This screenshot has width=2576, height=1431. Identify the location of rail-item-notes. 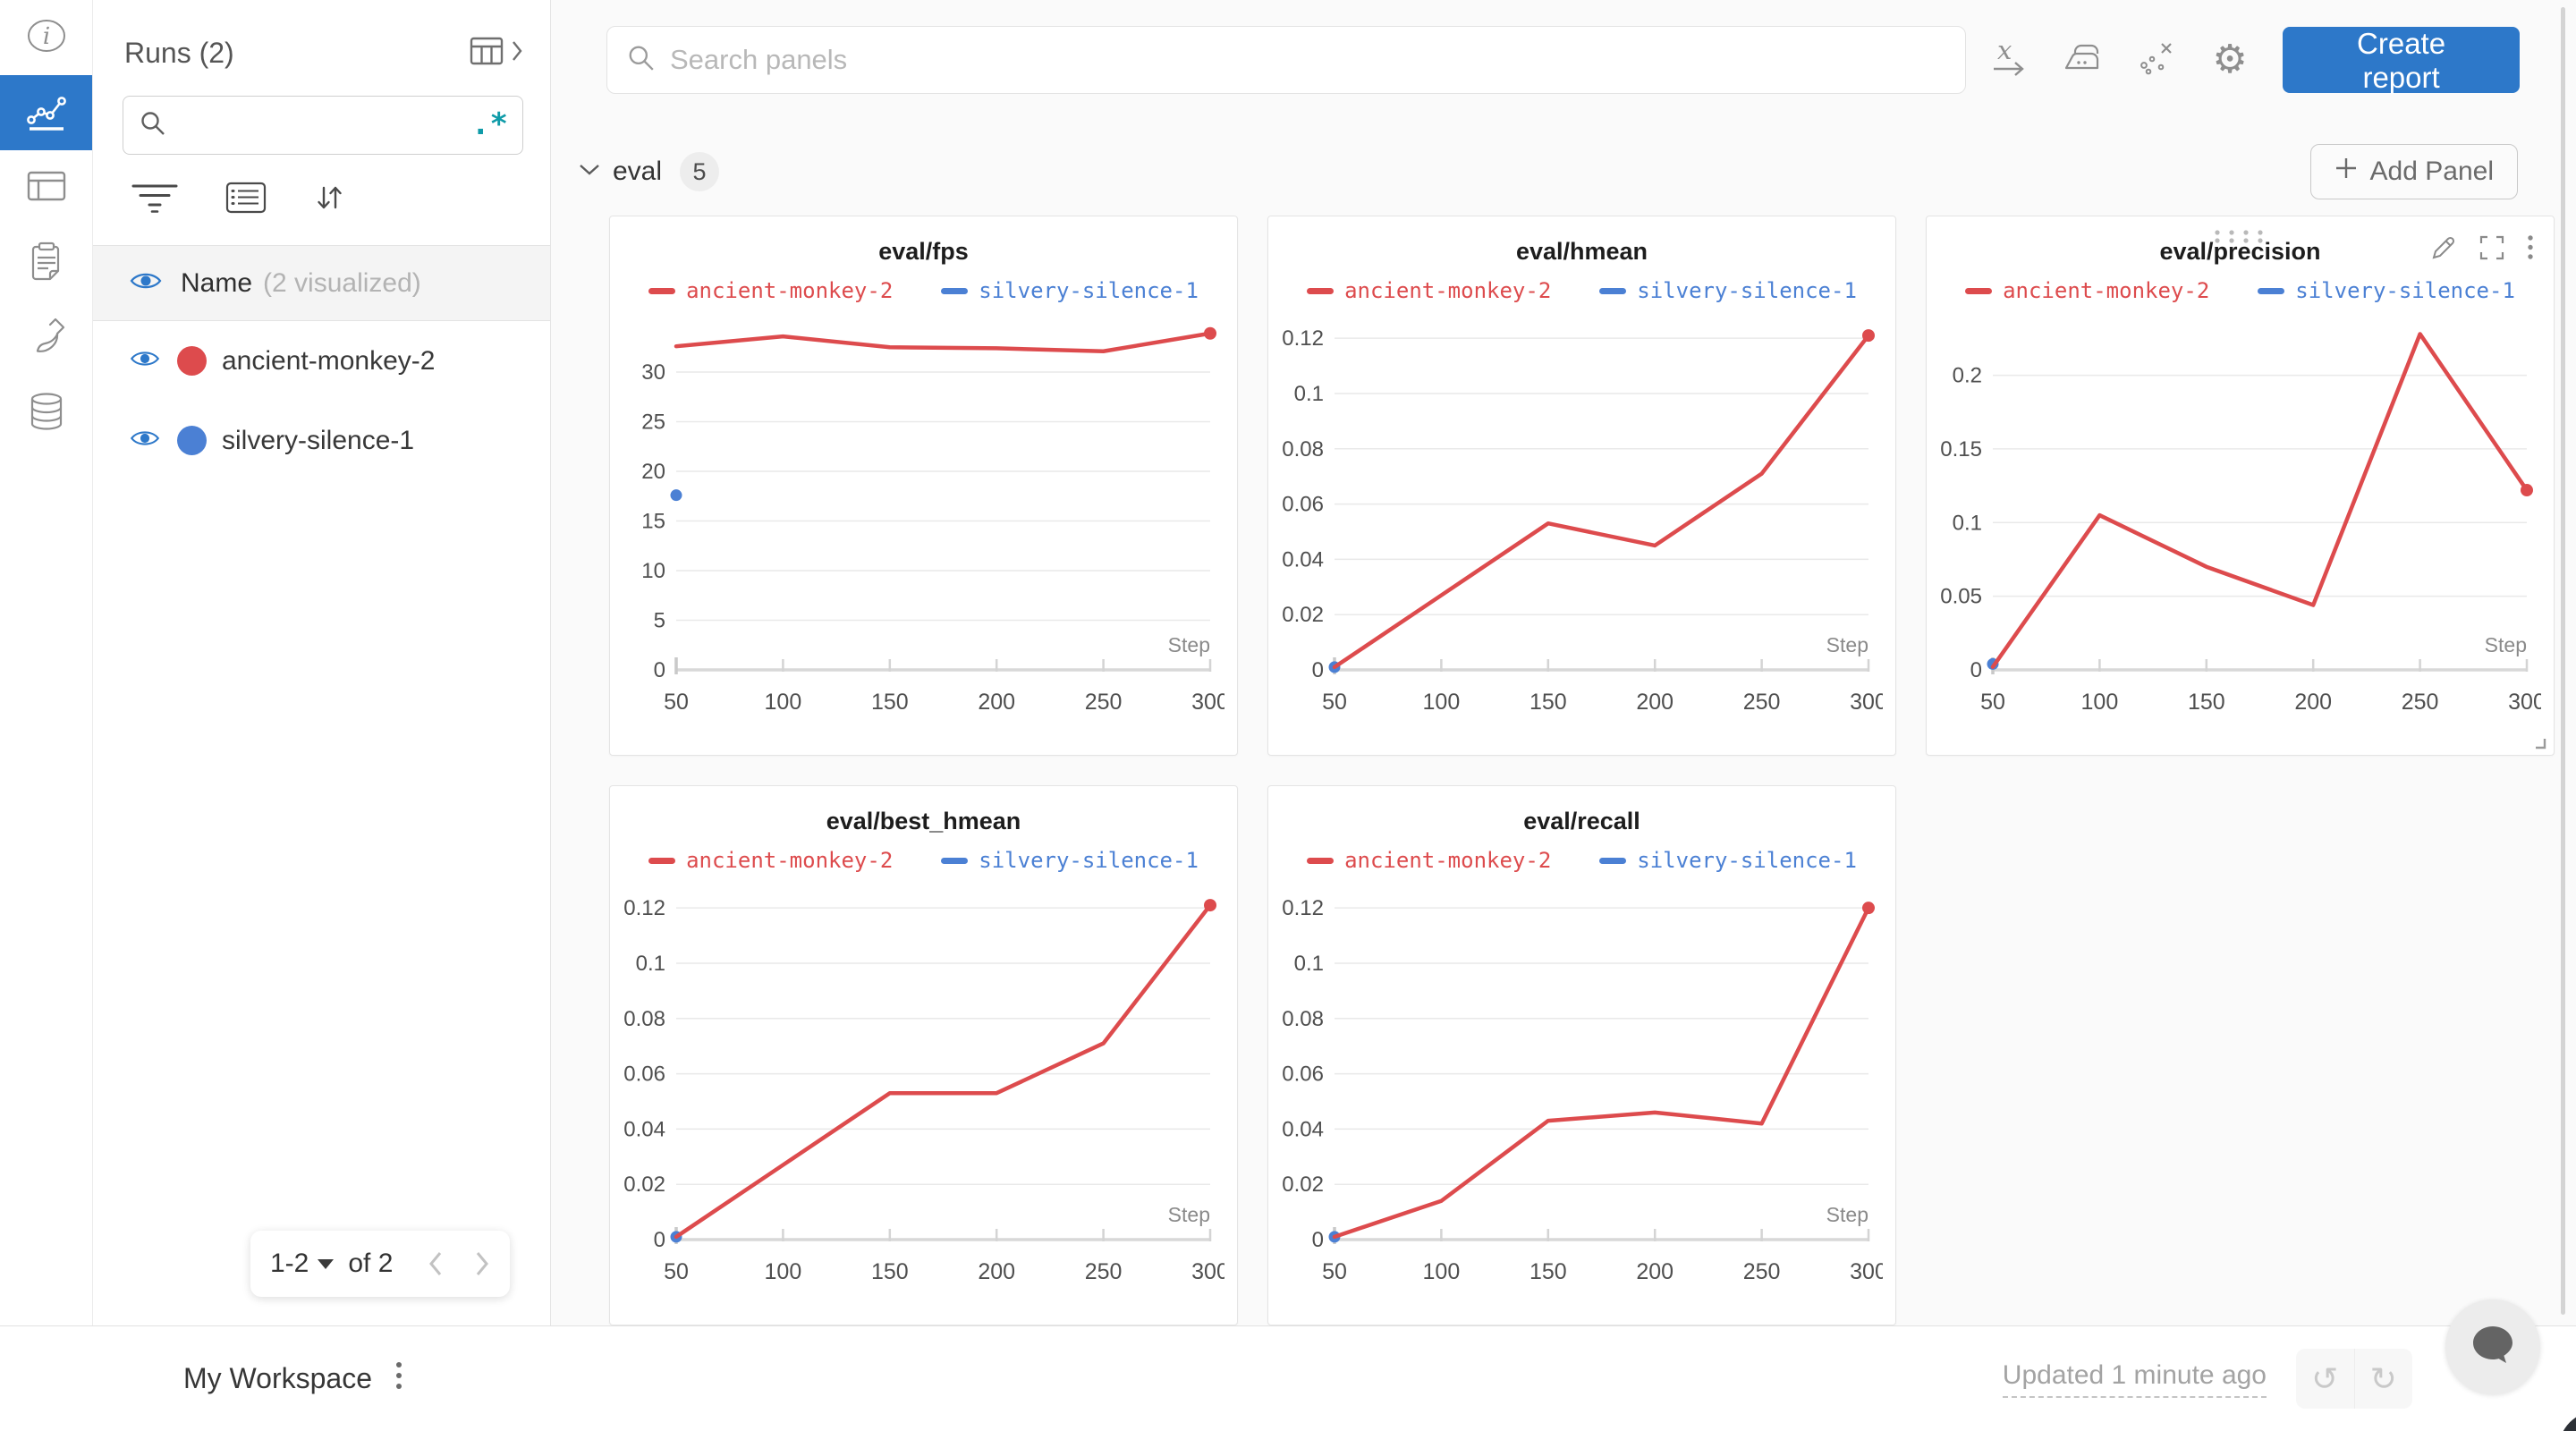
(46, 263).